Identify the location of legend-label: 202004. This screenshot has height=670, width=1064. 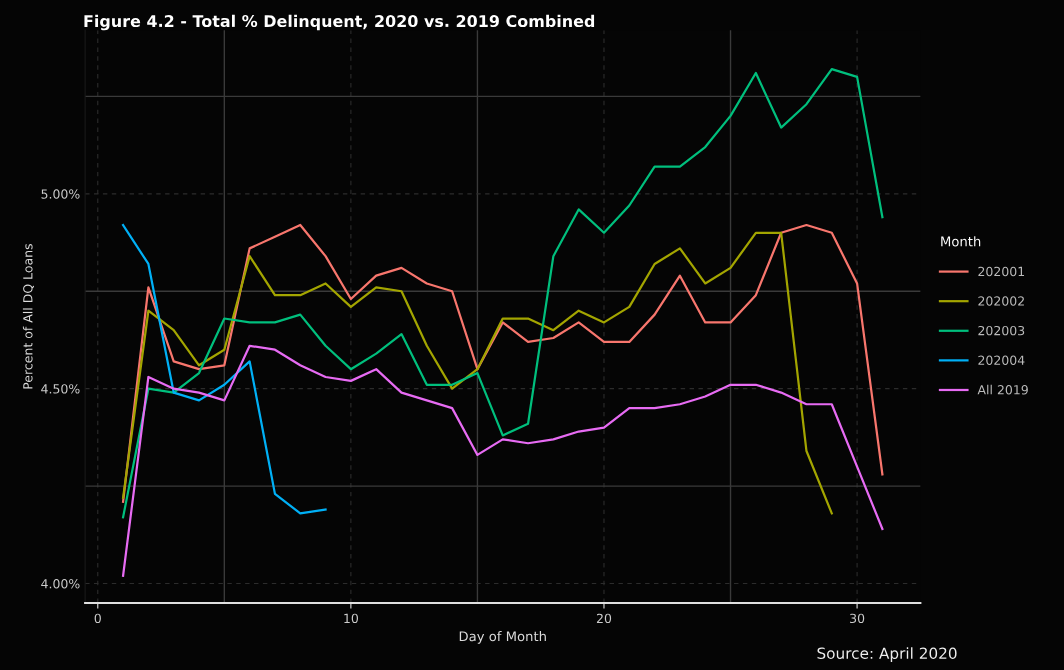
(1001, 360).